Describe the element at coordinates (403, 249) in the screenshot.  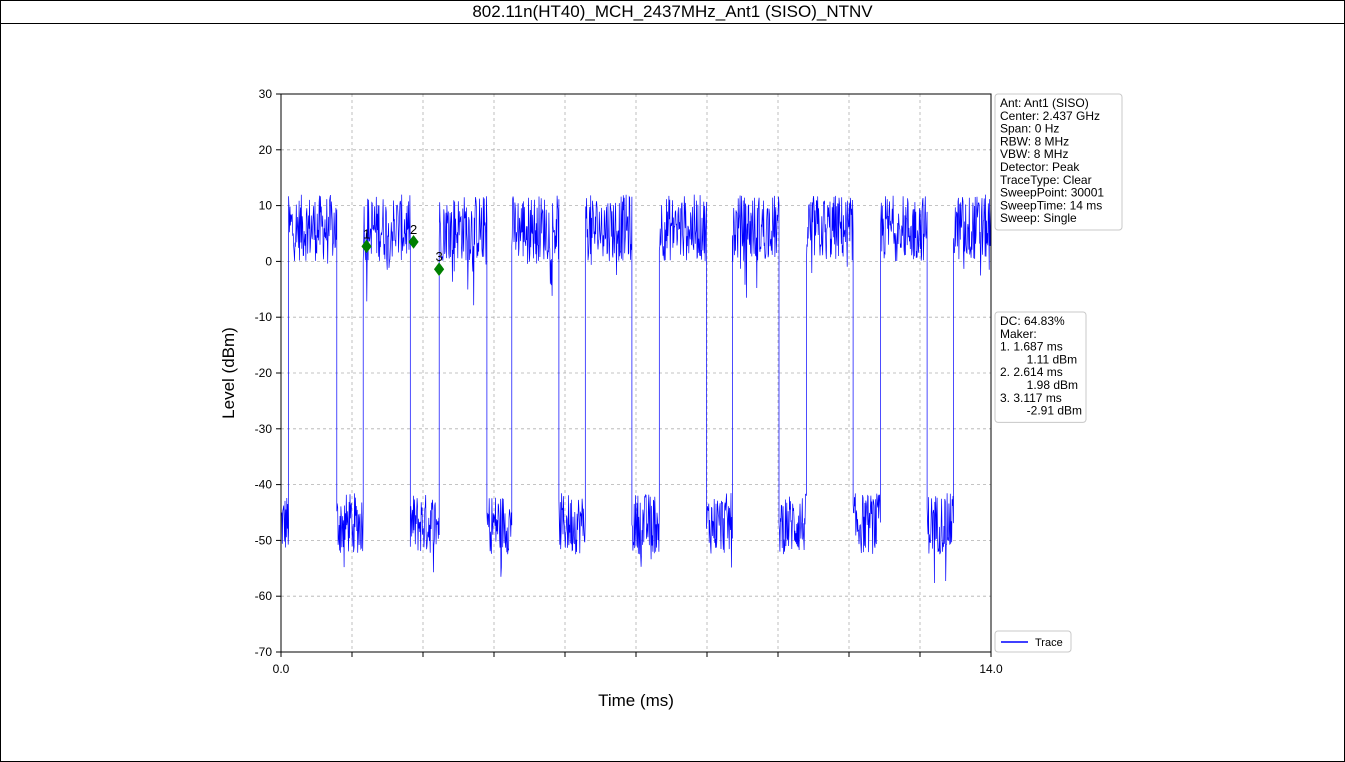
I see `markers: 1 2 3` at that location.